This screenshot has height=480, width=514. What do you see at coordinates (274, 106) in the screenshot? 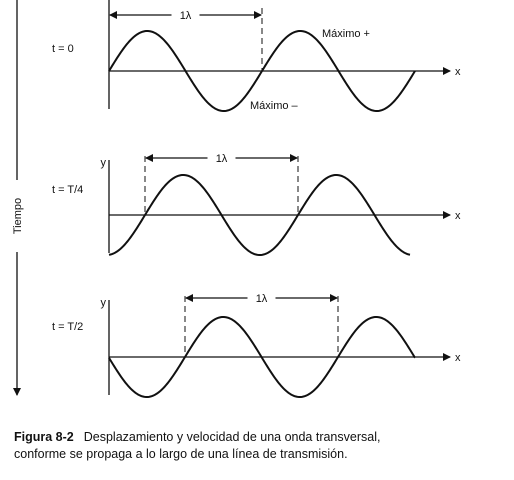
I see `max-minus-label: Máximo –` at bounding box center [274, 106].